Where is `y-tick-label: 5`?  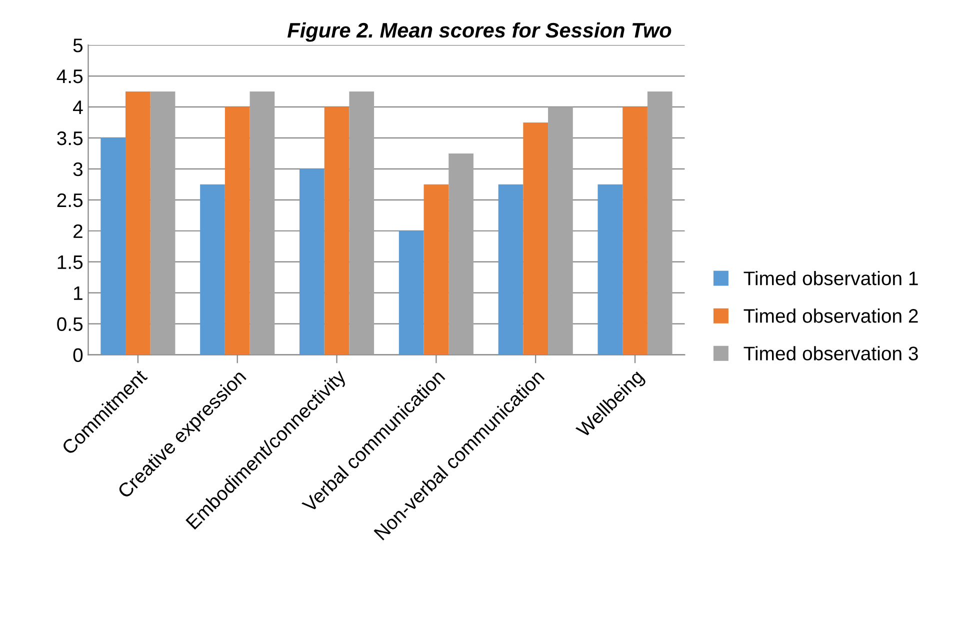 y-tick-label: 5 is located at coordinates (78, 45).